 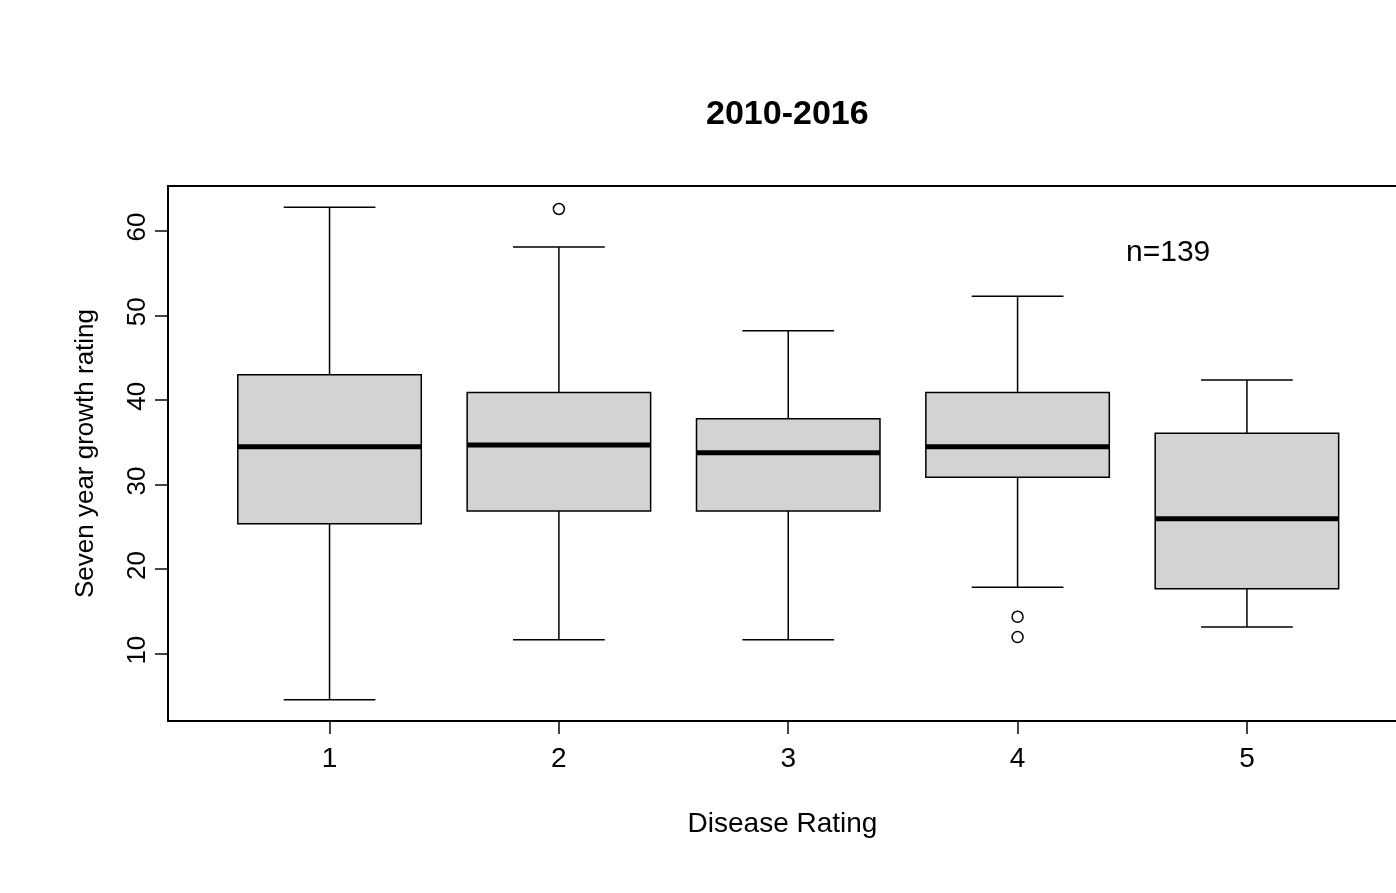 What do you see at coordinates (559, 758) in the screenshot?
I see `x-tick-label: 2` at bounding box center [559, 758].